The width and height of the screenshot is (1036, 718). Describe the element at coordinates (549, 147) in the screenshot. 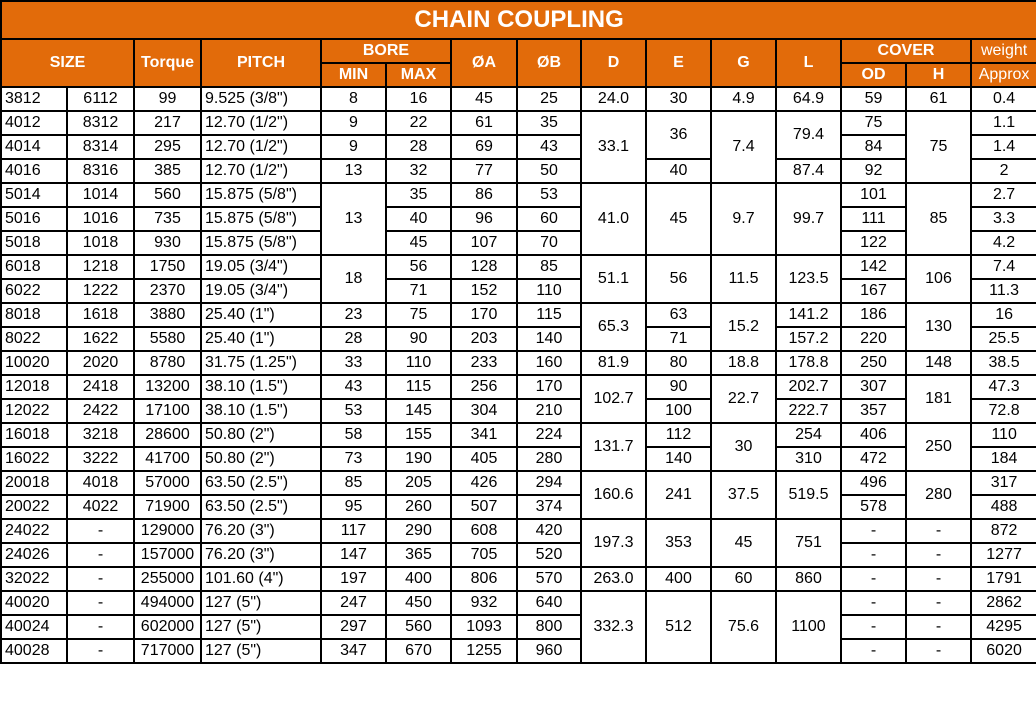

I see `cell-dia-b: 43` at that location.